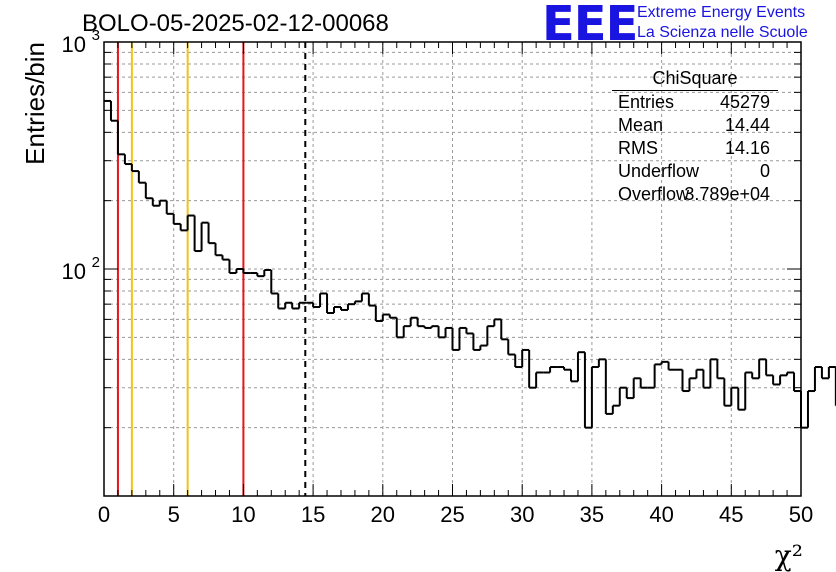  I want to click on stats-row: Mean 14.44, so click(695, 125).